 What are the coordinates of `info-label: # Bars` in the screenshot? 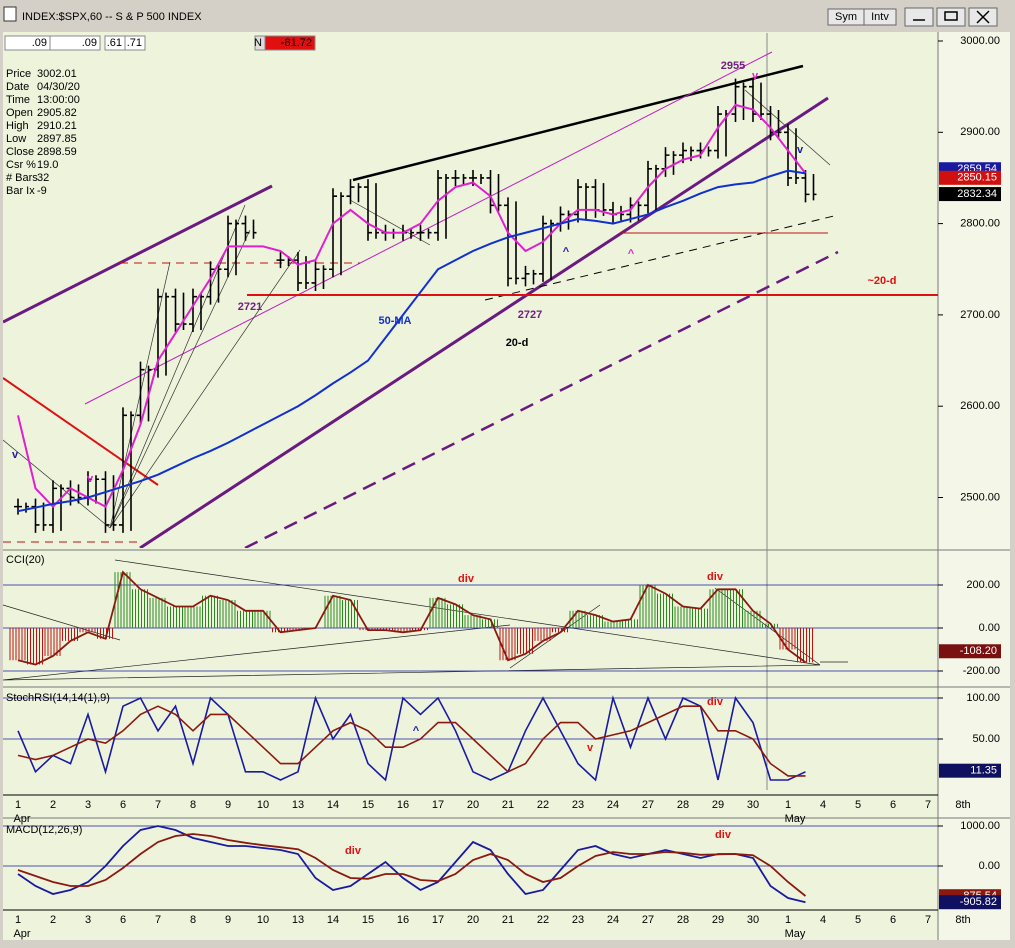 It's located at (22, 178).